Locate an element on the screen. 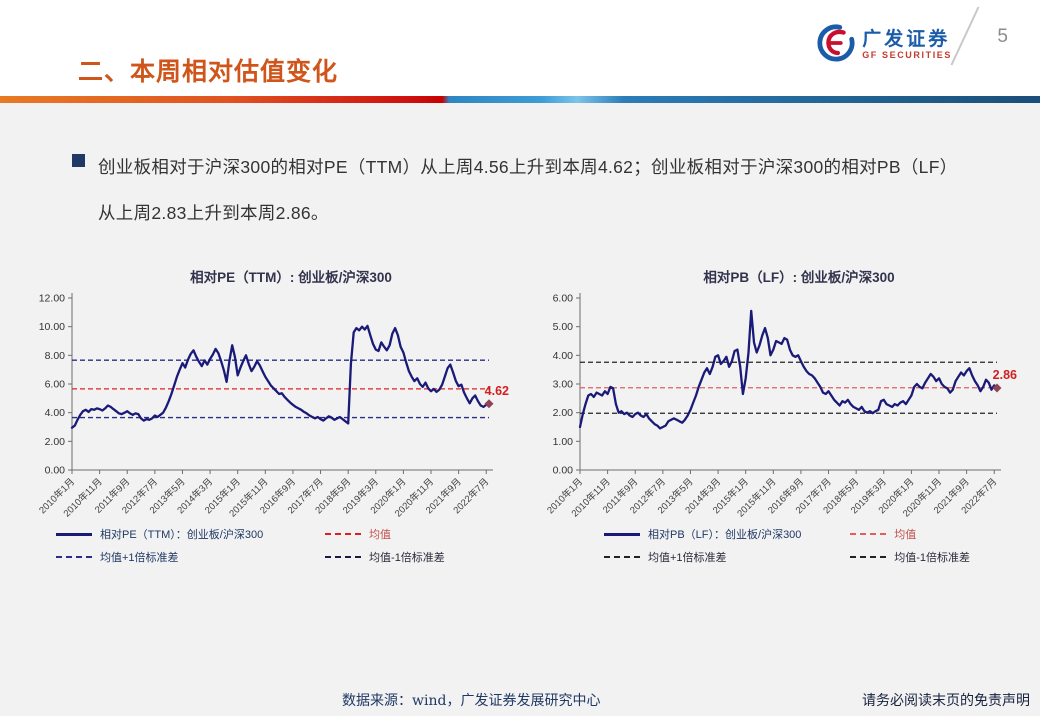 The width and height of the screenshot is (1040, 720). legend-item-series: 相对PE（TTM）：创业板/沪深300 is located at coordinates (190, 534).